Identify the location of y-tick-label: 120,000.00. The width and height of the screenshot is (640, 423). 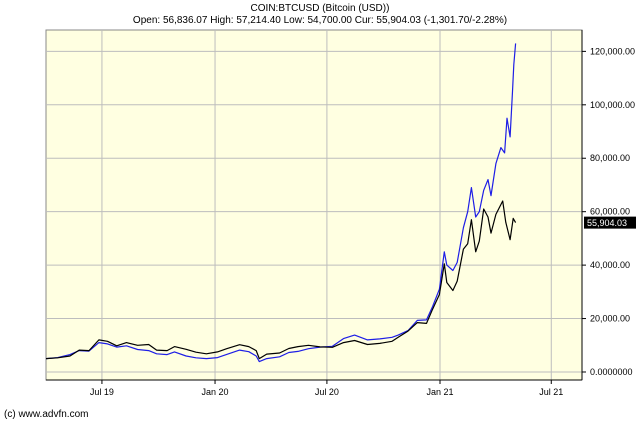
(612, 51).